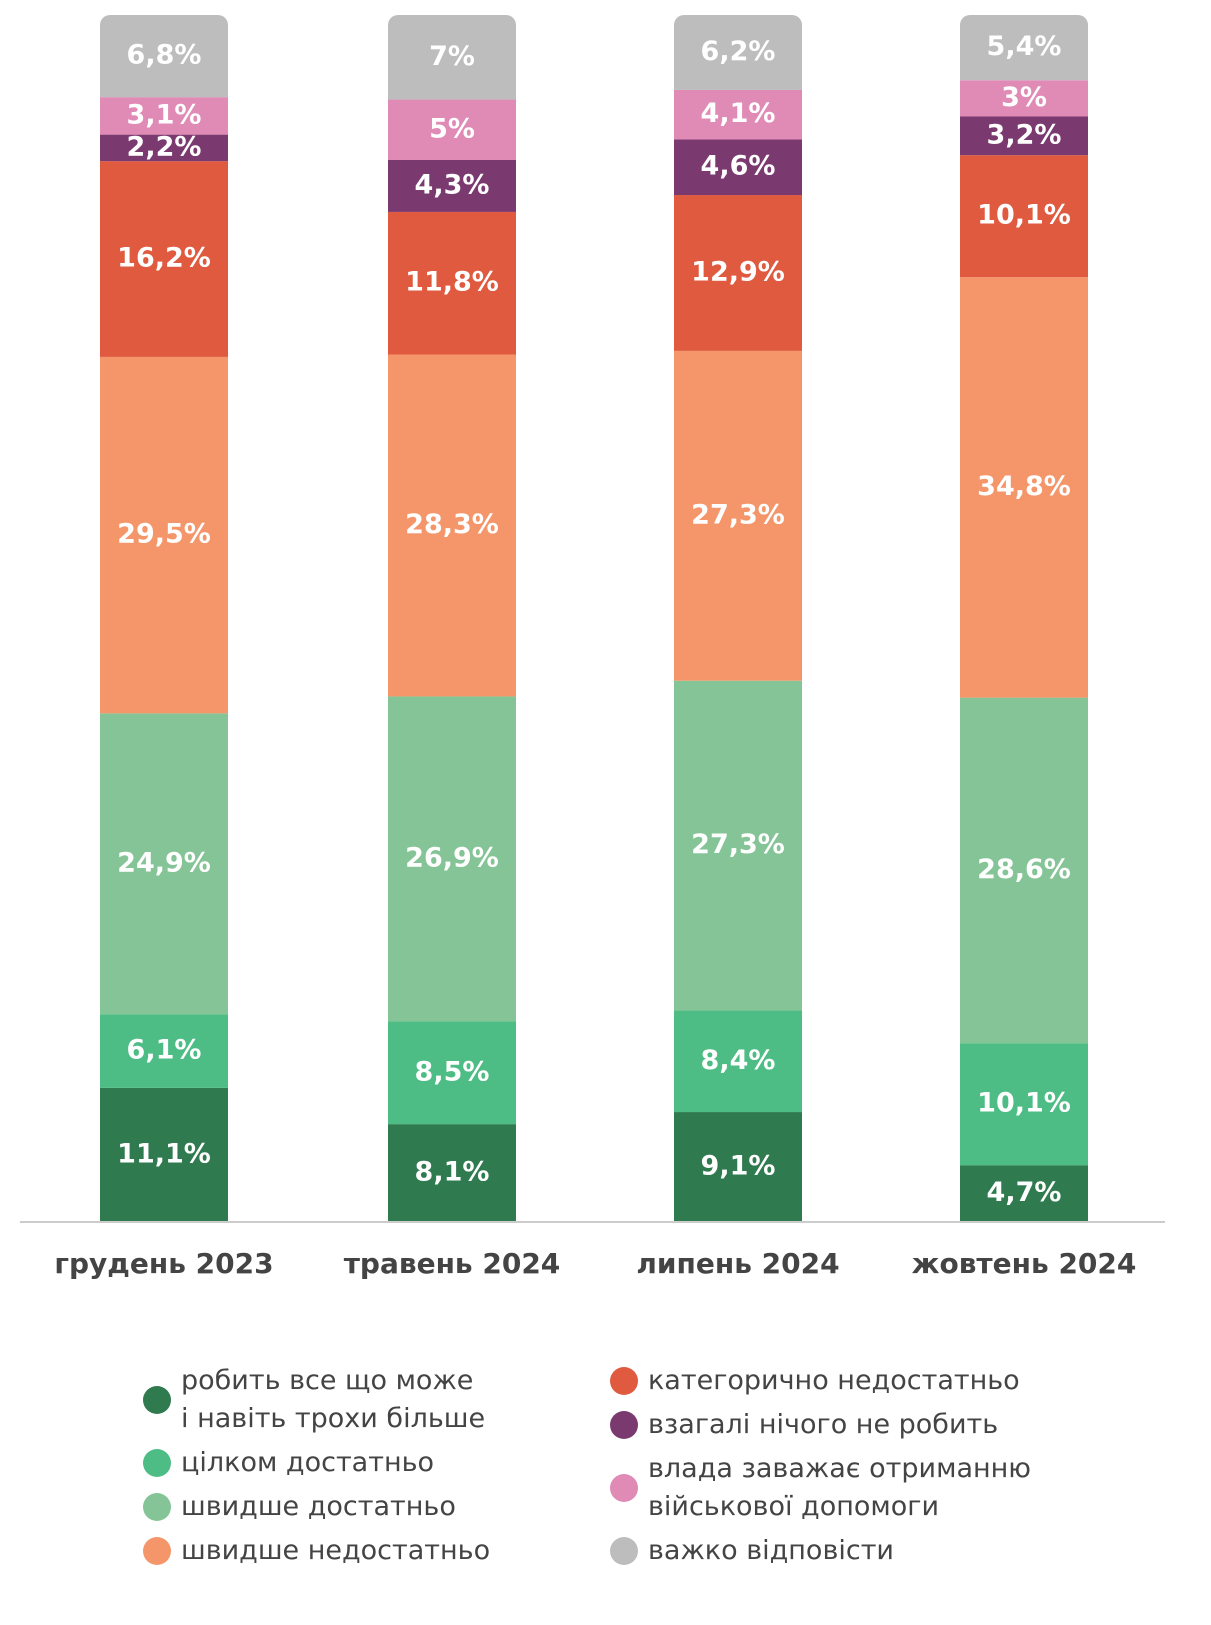 The height and width of the screenshot is (1625, 1211). I want to click on value-label: 6,8%, so click(164, 55).